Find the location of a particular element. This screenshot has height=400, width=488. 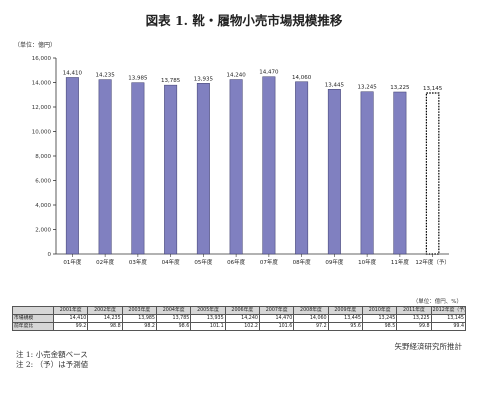

y-tick-label: 4,000 is located at coordinates (43, 206).